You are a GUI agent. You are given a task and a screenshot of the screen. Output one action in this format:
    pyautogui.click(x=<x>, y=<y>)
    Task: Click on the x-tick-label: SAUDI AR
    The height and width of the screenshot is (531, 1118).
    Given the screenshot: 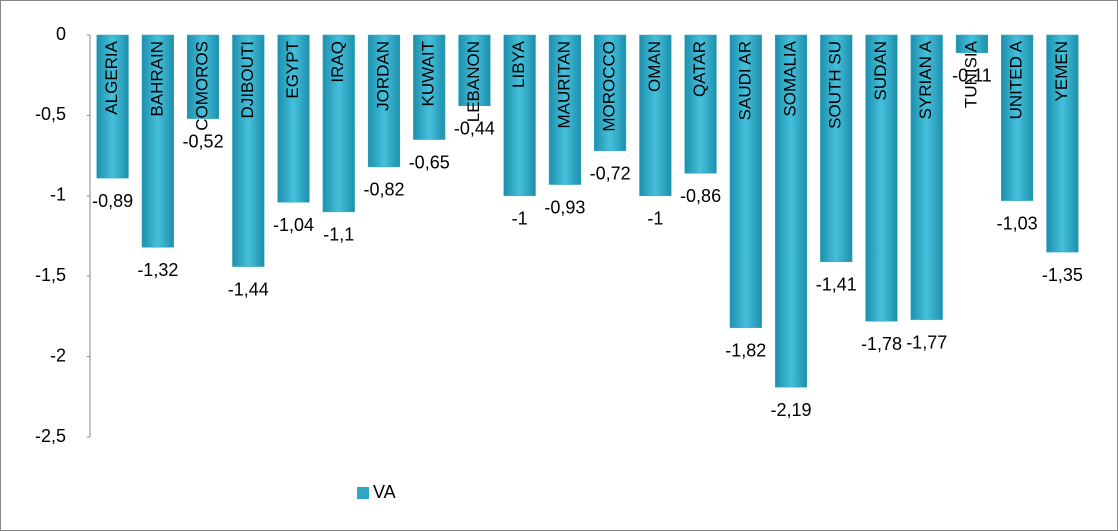 What is the action you would take?
    pyautogui.click(x=744, y=80)
    